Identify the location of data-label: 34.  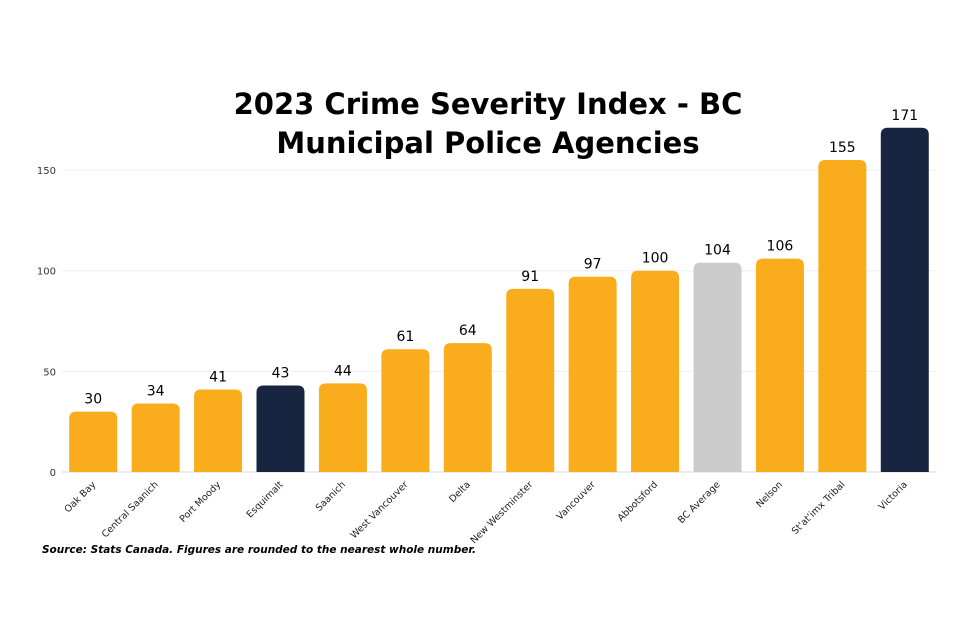
(156, 392).